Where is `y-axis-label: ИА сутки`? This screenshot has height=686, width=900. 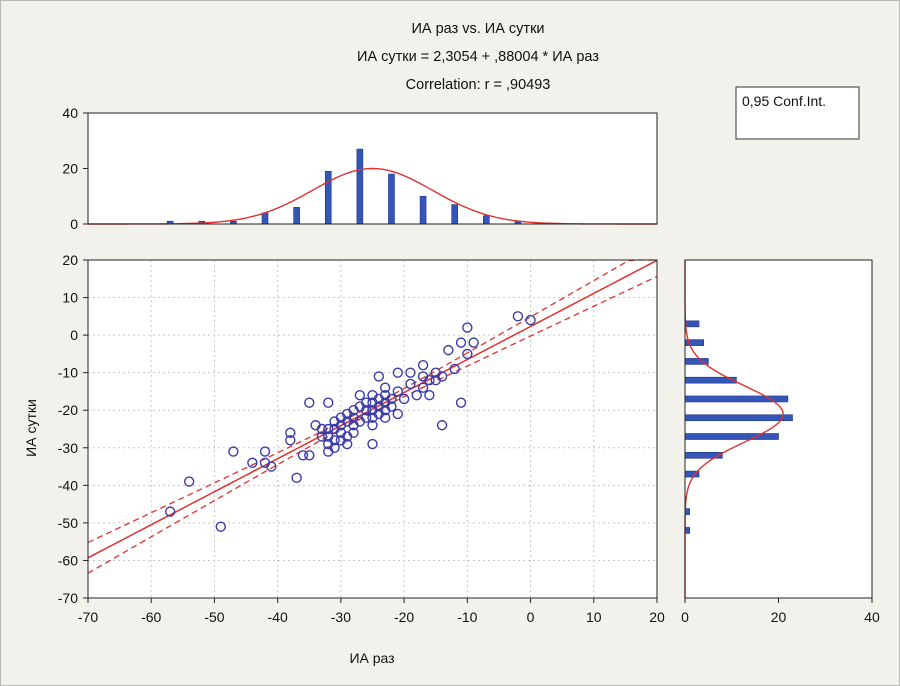
y-axis-label: ИА сутки is located at coordinates (31, 428).